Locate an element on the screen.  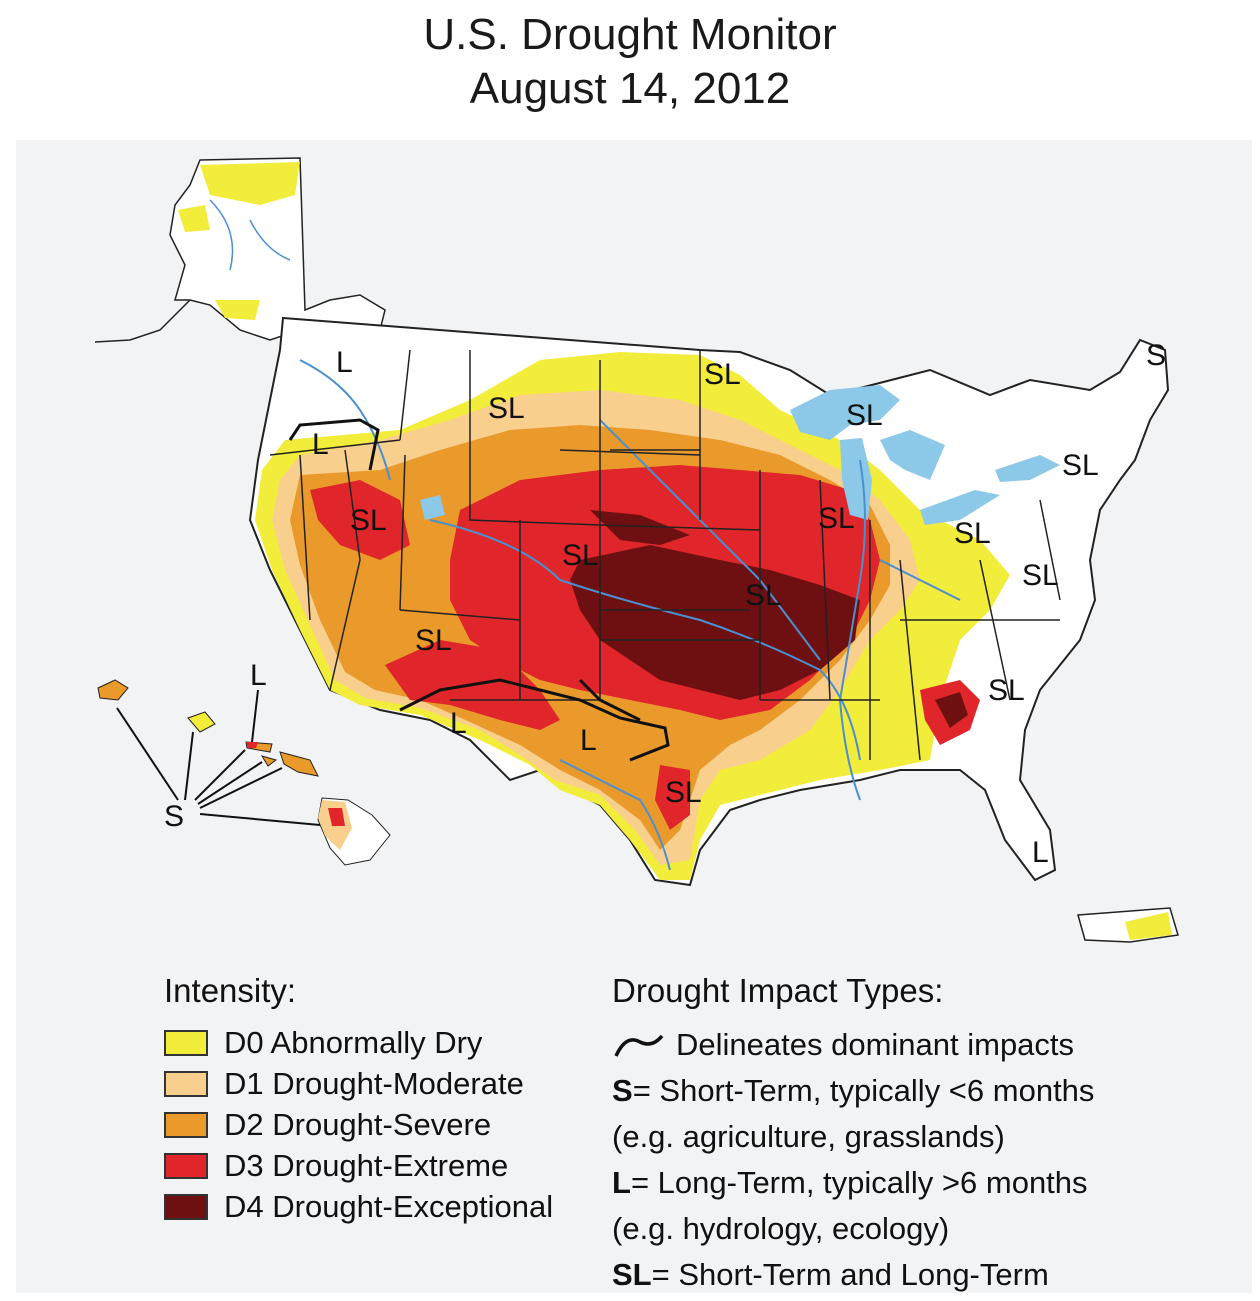
label-l-newmexico: L is located at coordinates (458, 723).